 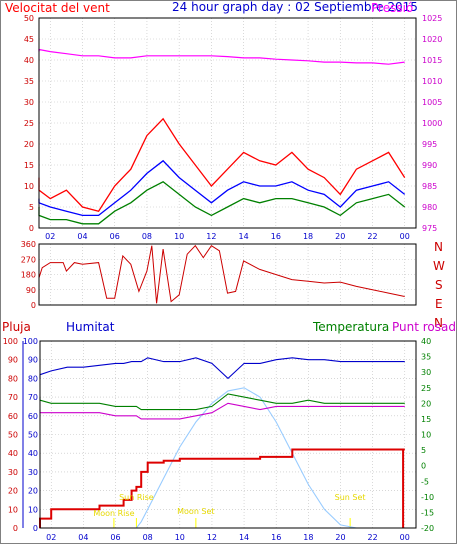 What do you see at coordinates (439, 304) in the screenshot?
I see `direction-letter-e: E` at bounding box center [439, 304].